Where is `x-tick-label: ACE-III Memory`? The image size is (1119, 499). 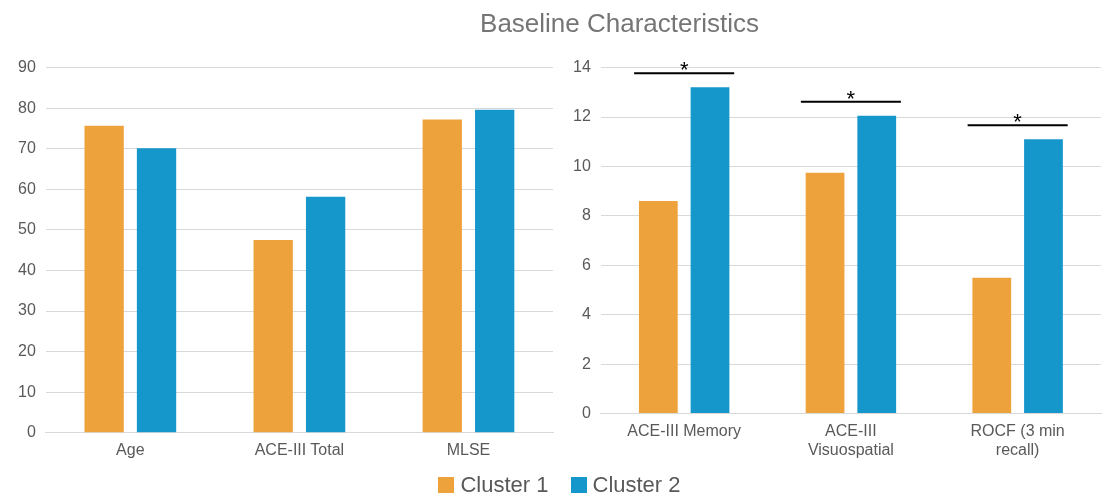 x-tick-label: ACE-III Memory is located at coordinates (684, 430).